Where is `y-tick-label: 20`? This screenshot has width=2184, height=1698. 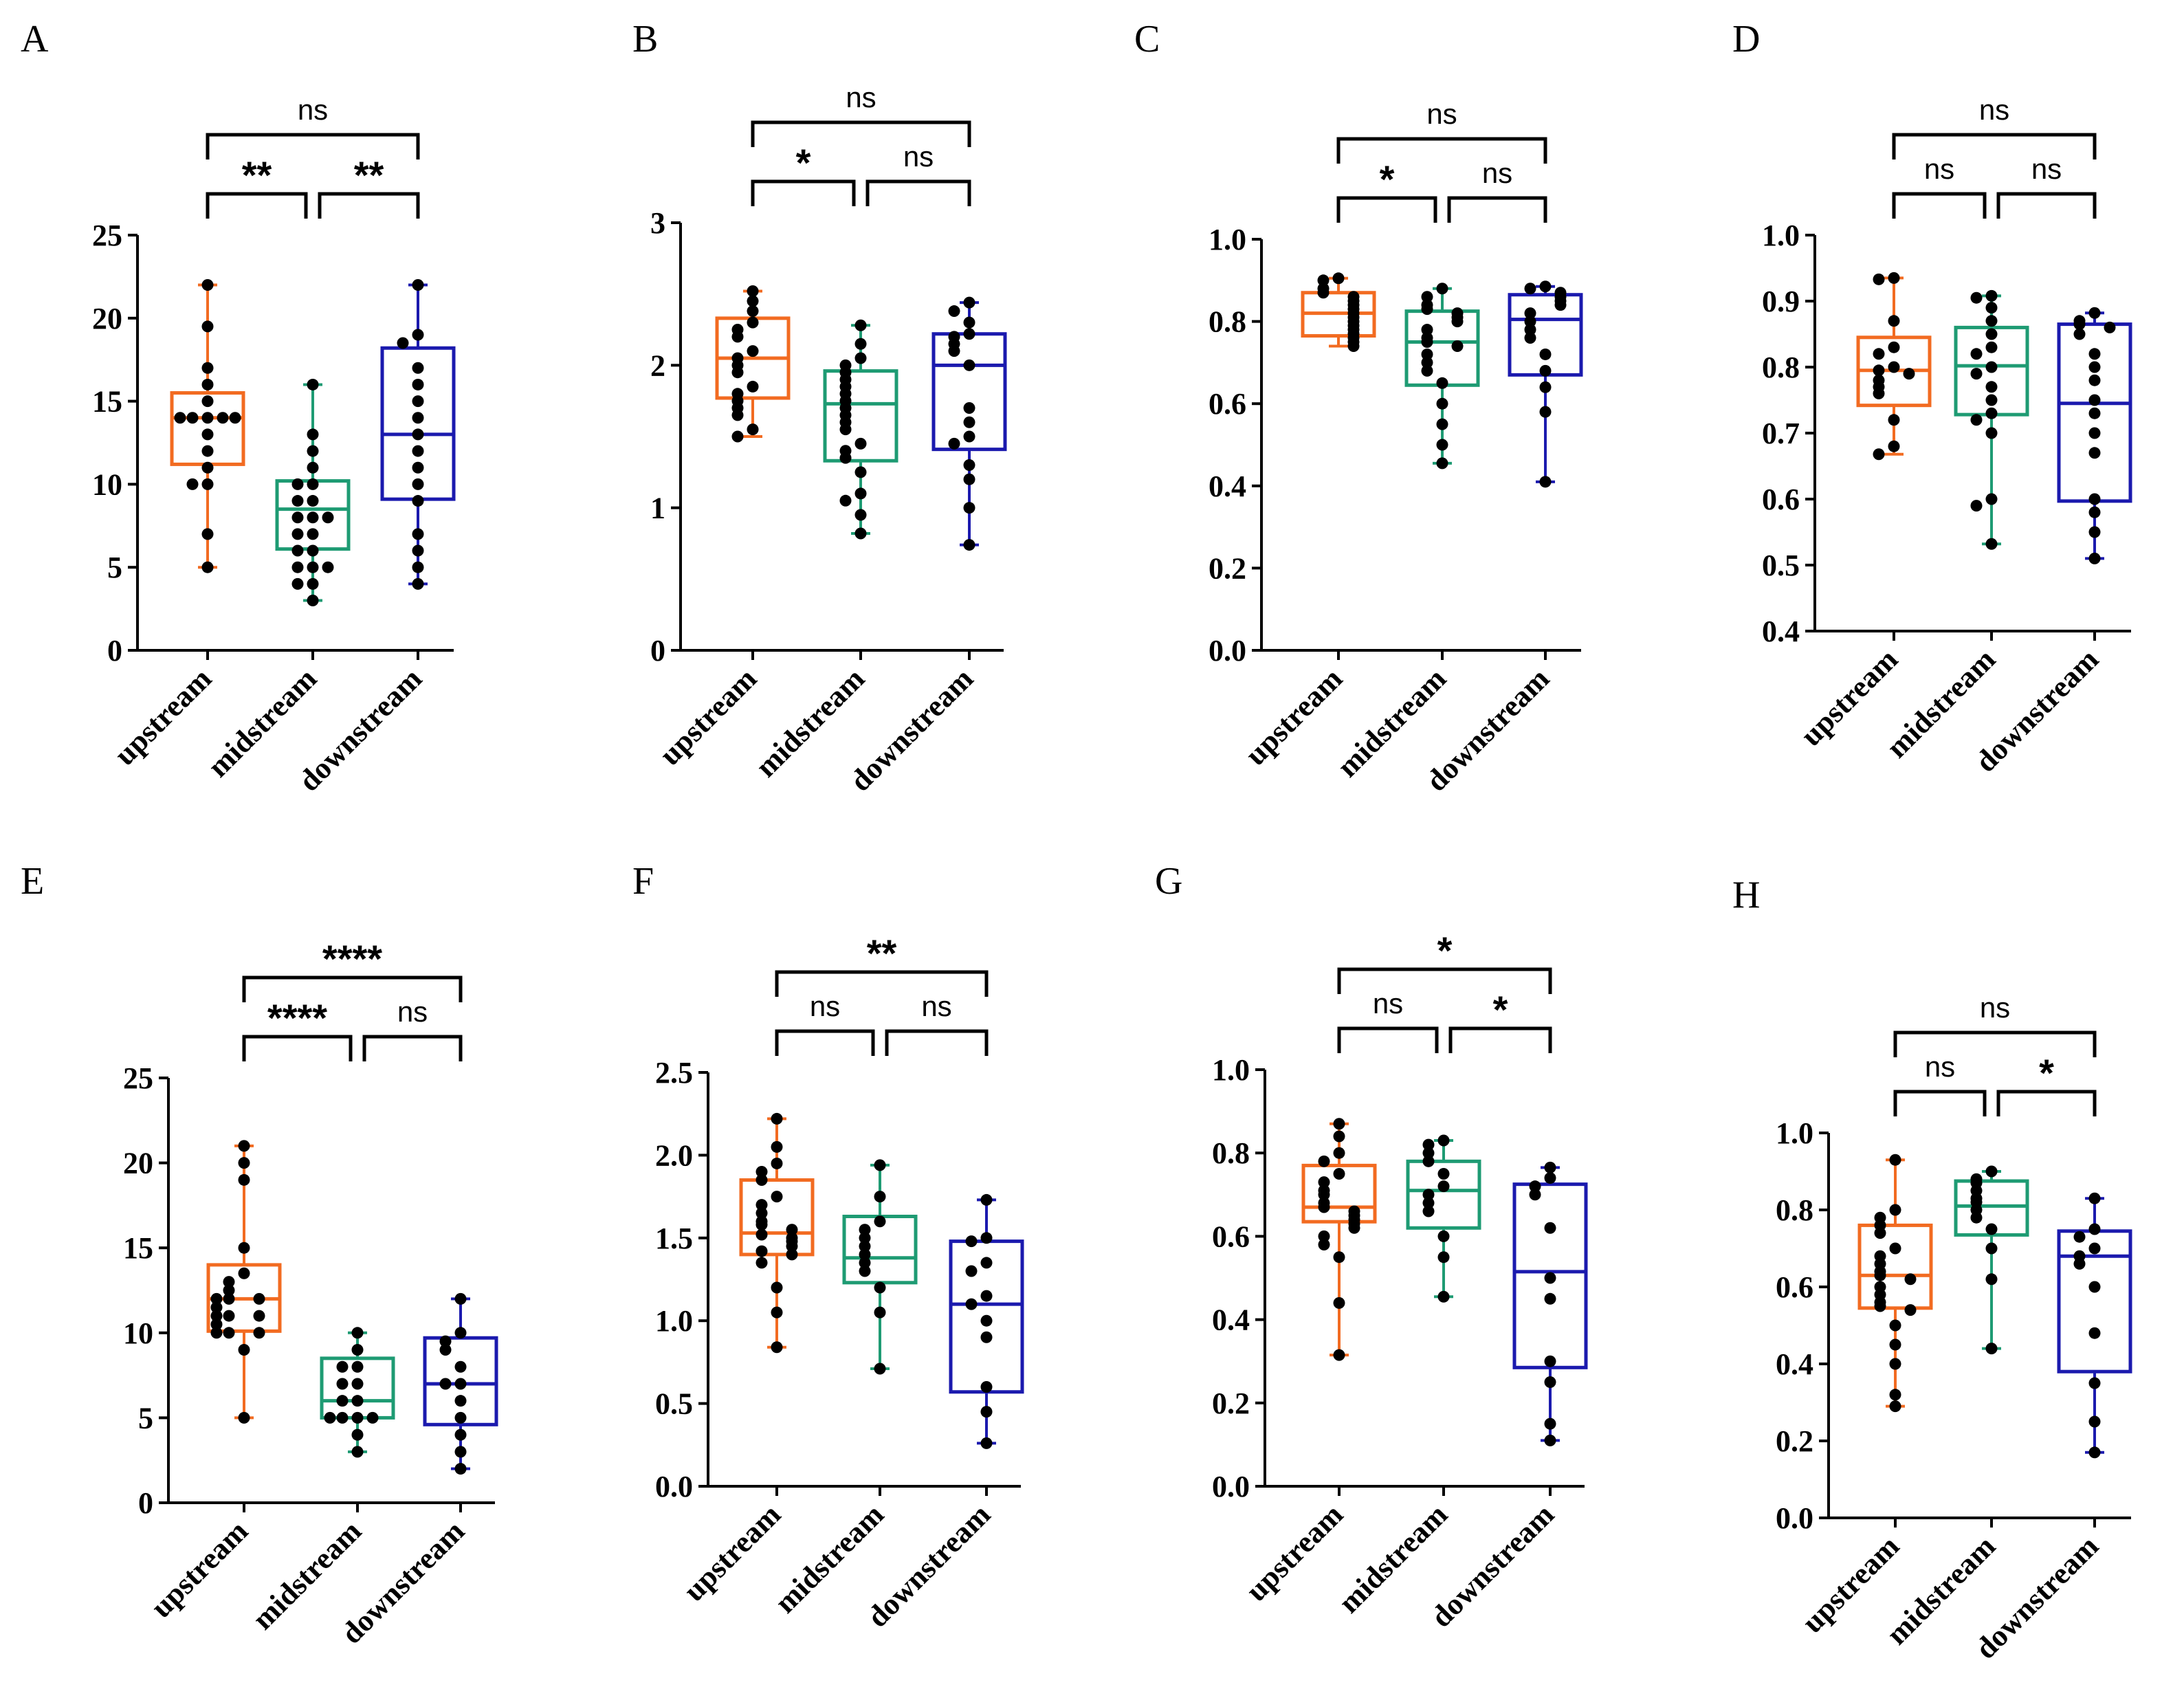
y-tick-label: 20 is located at coordinates (107, 318).